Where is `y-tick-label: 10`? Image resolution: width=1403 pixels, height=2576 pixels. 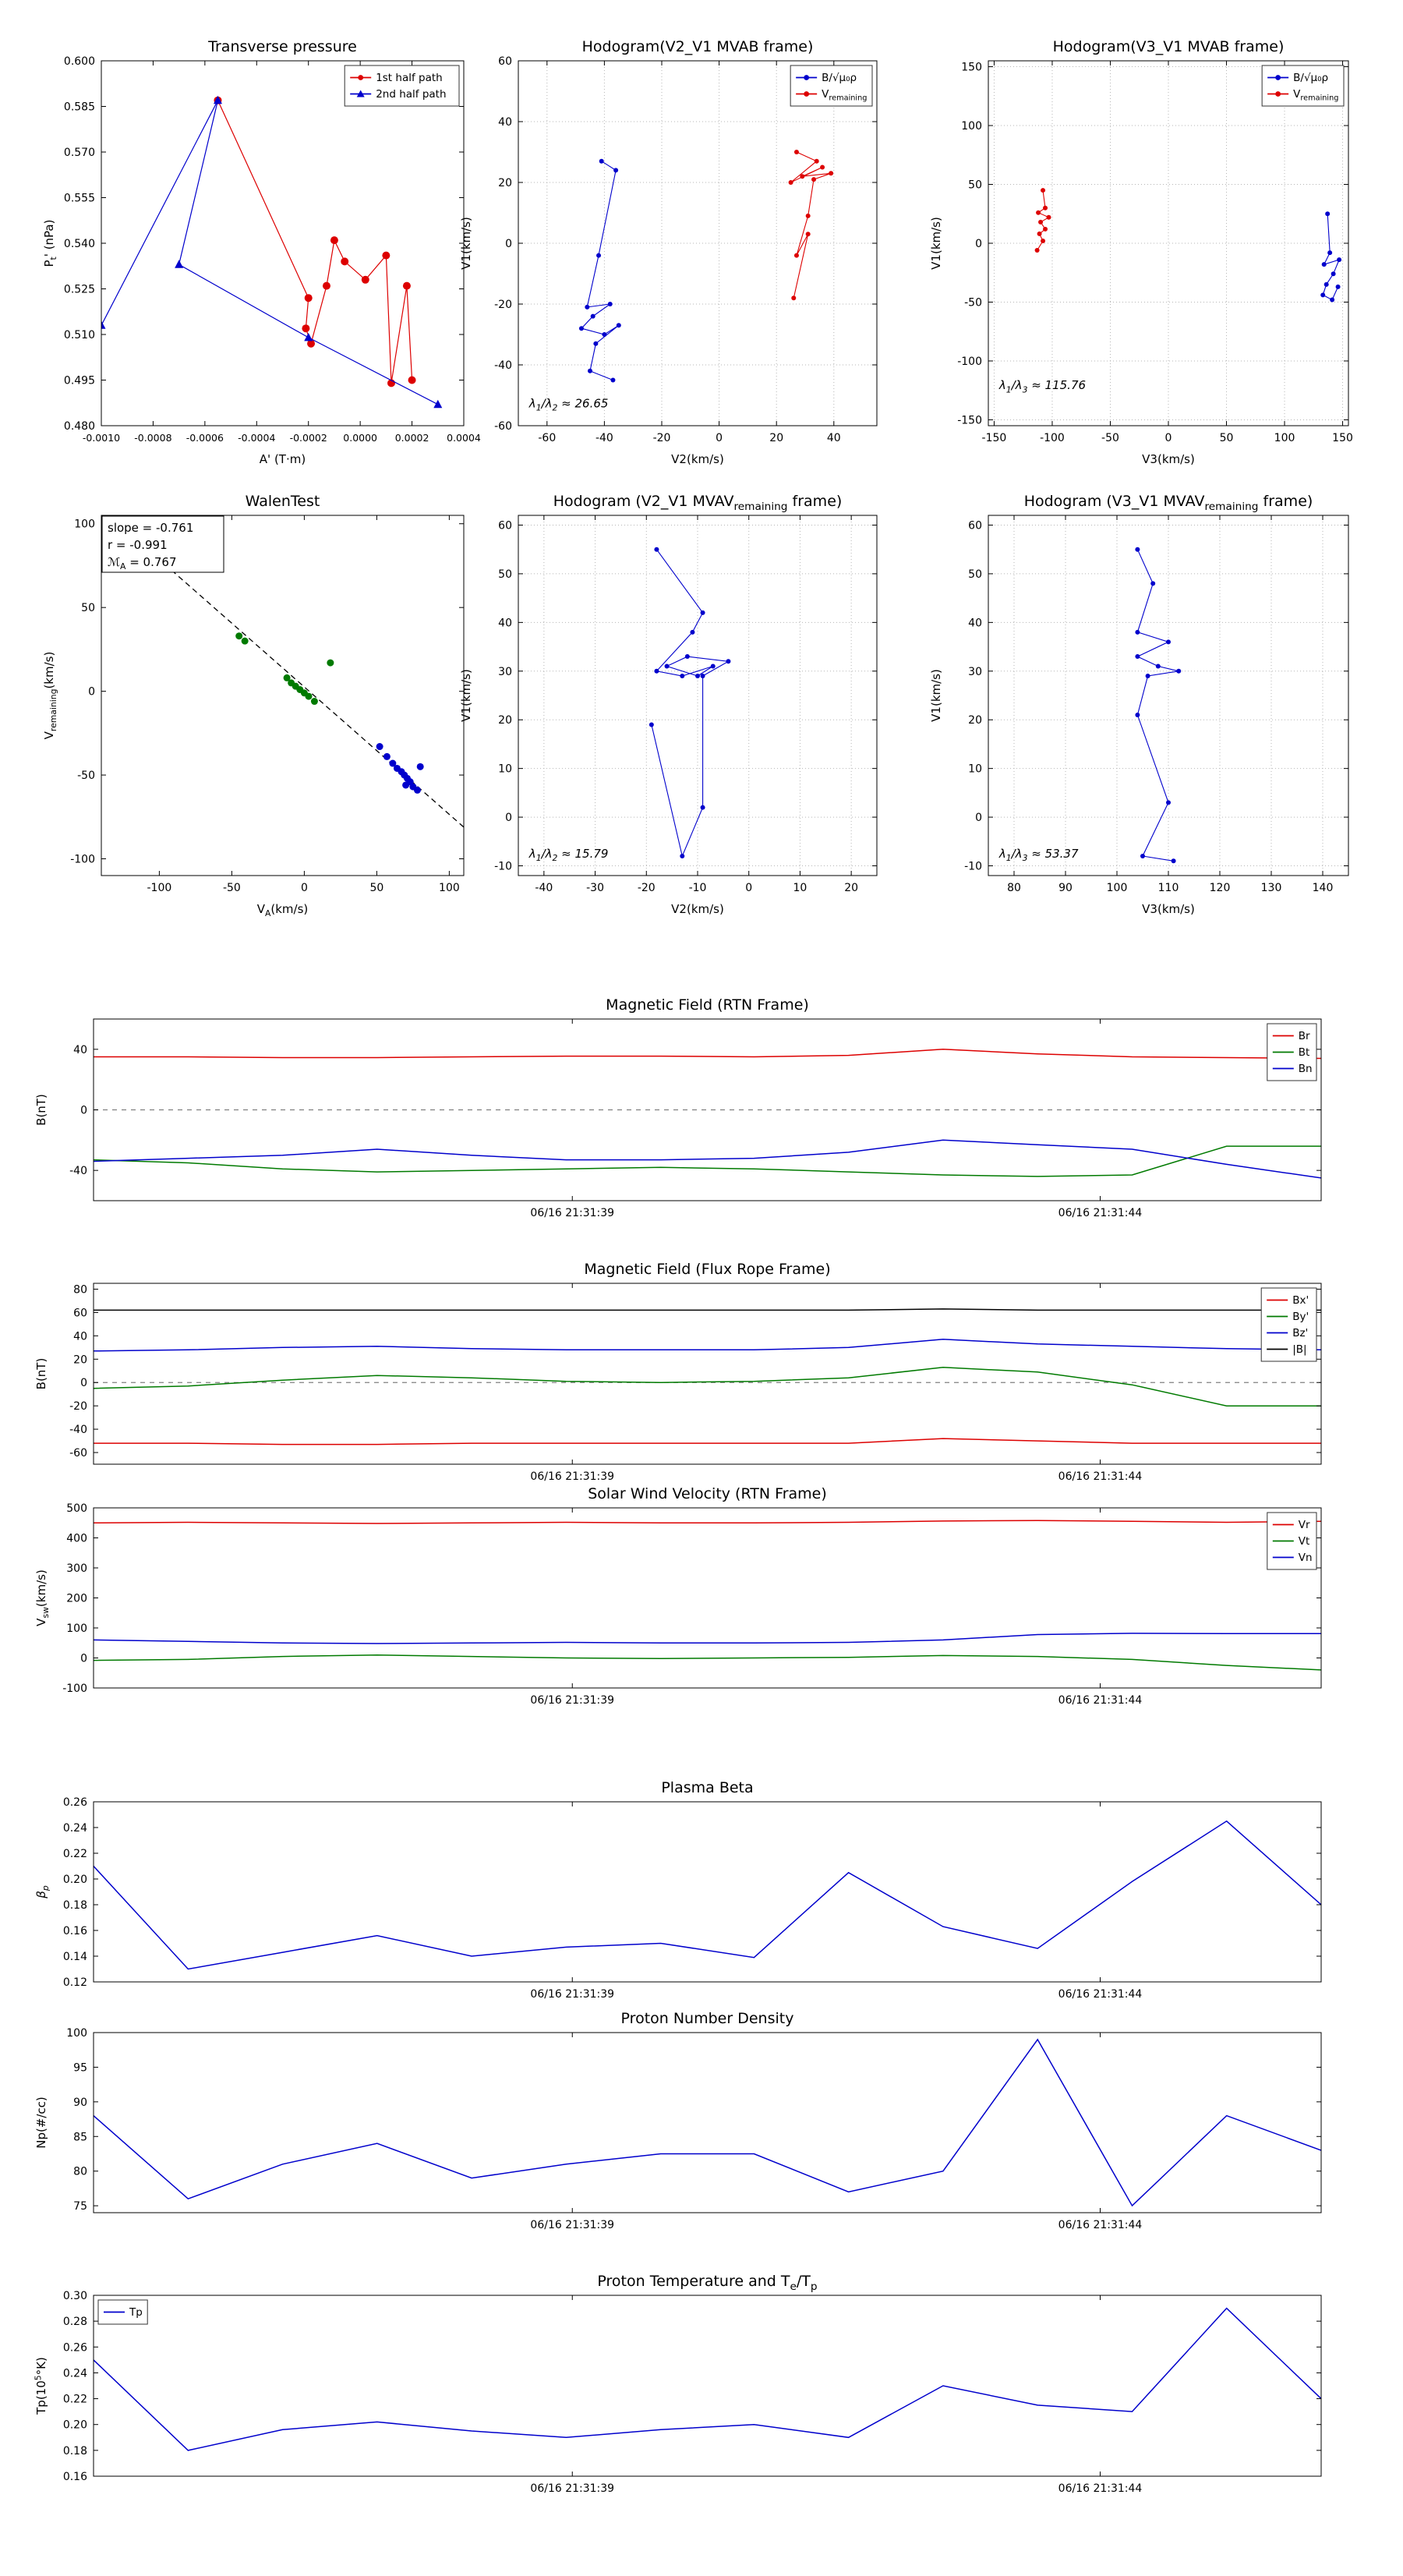 y-tick-label: 10 is located at coordinates (975, 769).